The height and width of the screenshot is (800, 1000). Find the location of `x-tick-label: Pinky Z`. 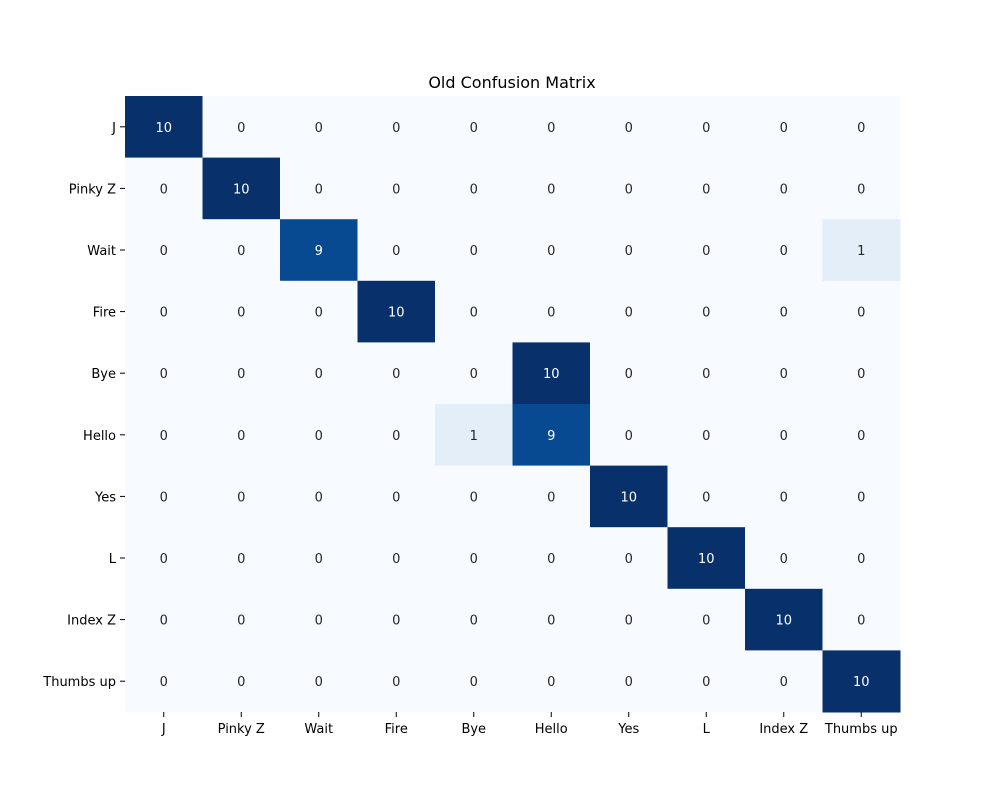

x-tick-label: Pinky Z is located at coordinates (241, 729).